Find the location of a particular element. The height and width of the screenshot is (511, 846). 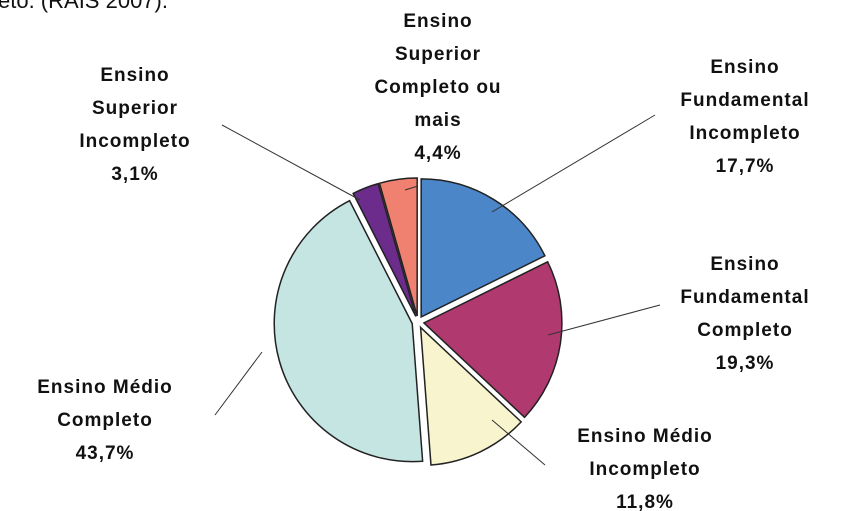

slice-label: Ensino Médio Completo is located at coordinates (105, 404).